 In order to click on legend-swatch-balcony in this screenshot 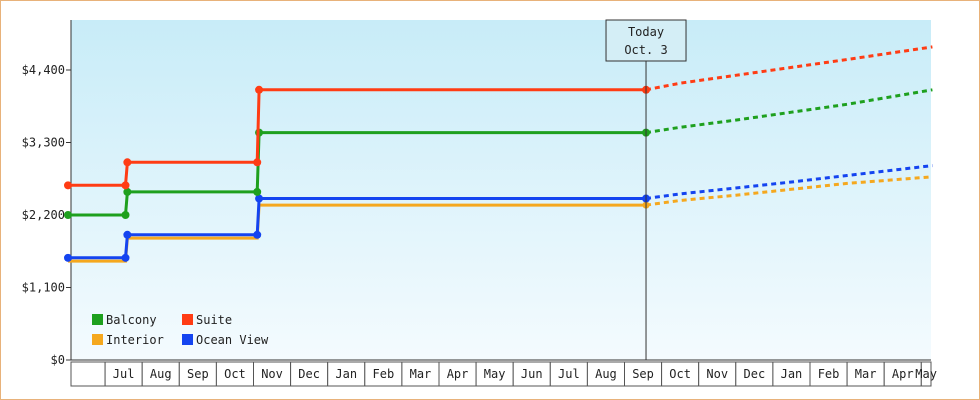, I will do `click(97, 319)`.